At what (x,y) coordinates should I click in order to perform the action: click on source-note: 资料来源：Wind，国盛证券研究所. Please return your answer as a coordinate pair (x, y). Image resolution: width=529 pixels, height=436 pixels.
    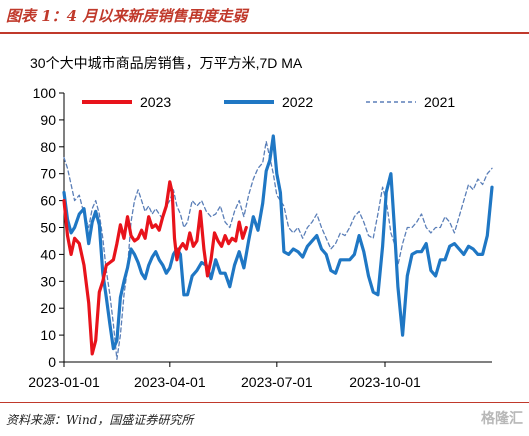
    Looking at the image, I should click on (100, 420).